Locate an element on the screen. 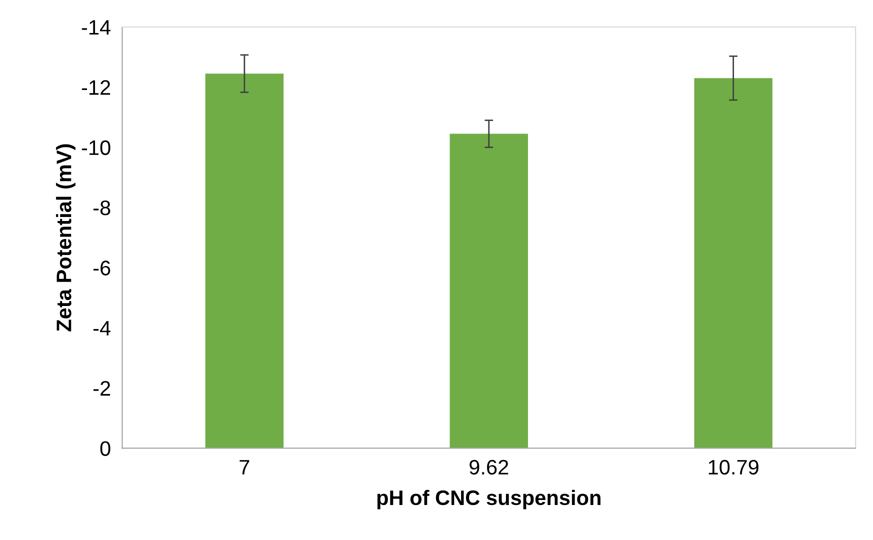  x-tick-label: 7 is located at coordinates (245, 467).